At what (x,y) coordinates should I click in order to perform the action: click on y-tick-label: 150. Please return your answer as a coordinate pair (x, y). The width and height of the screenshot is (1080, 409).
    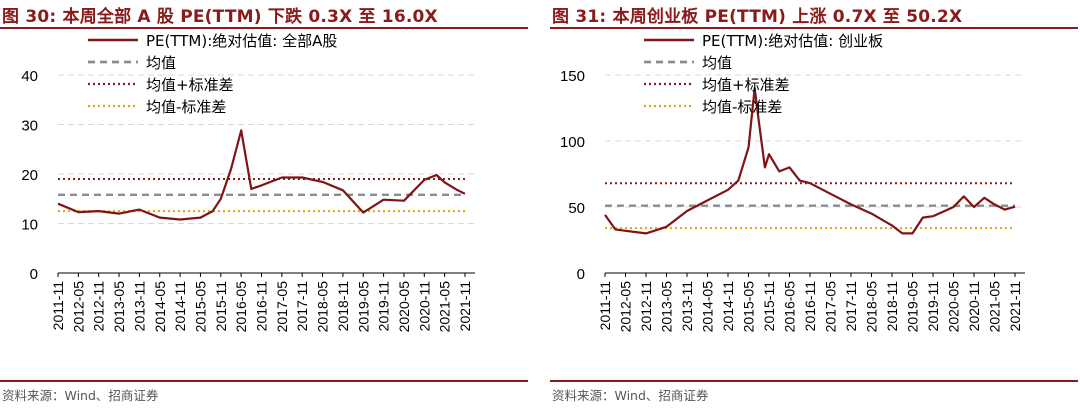
    Looking at the image, I should click on (572, 76).